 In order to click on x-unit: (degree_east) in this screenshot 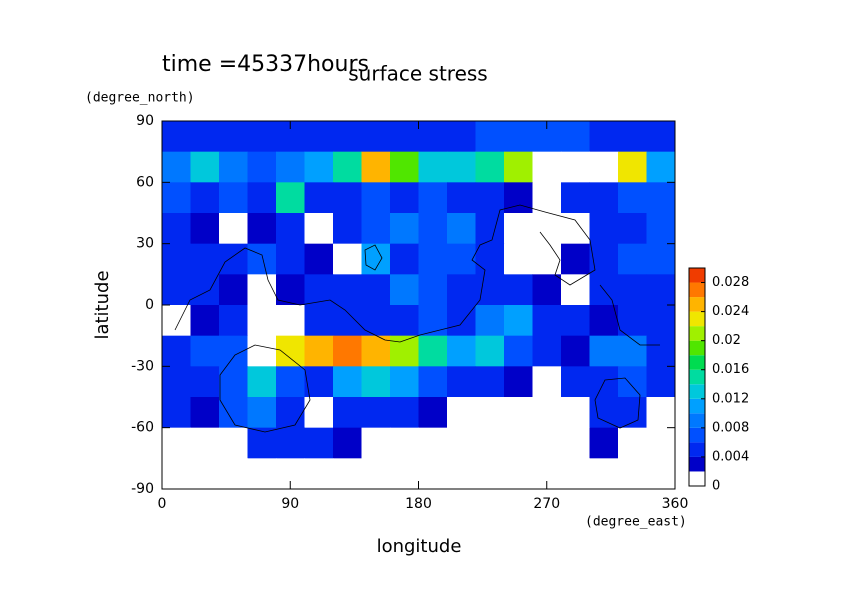, I will do `click(636, 522)`.